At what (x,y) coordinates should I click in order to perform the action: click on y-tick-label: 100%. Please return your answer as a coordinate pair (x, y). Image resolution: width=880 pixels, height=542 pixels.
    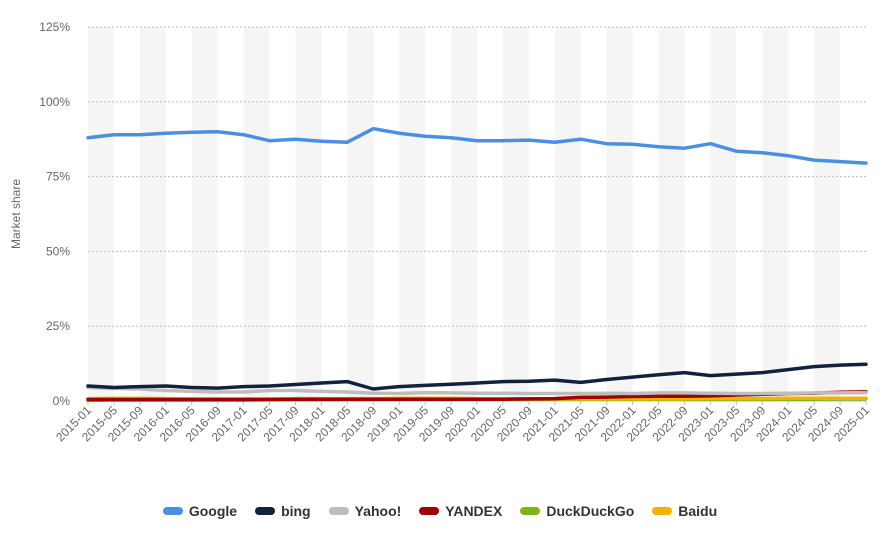
    Looking at the image, I should click on (54, 102).